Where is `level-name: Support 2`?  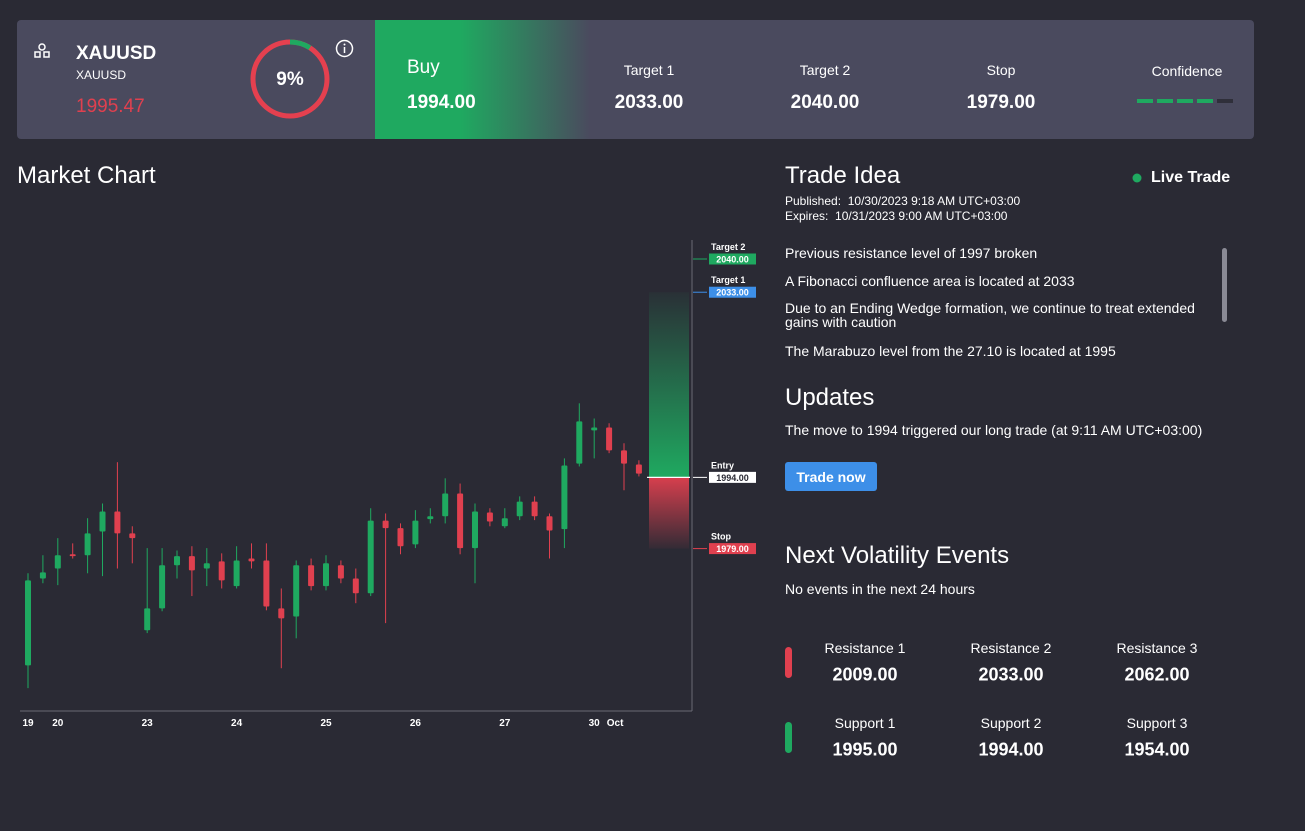
level-name: Support 2 is located at coordinates (1011, 722).